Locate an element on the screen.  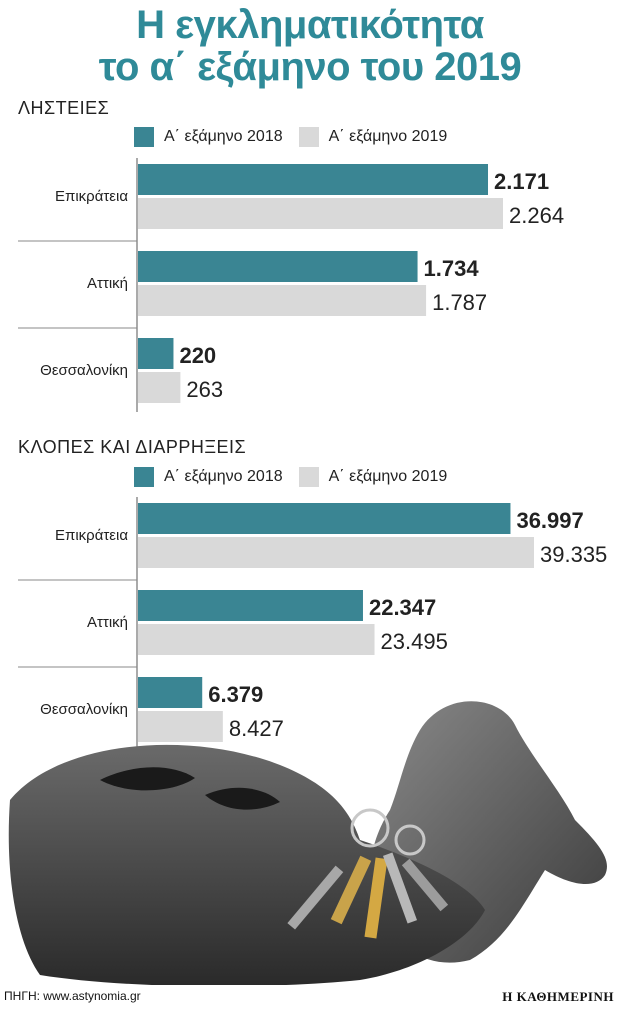
data-label: 220 is located at coordinates (197, 355).